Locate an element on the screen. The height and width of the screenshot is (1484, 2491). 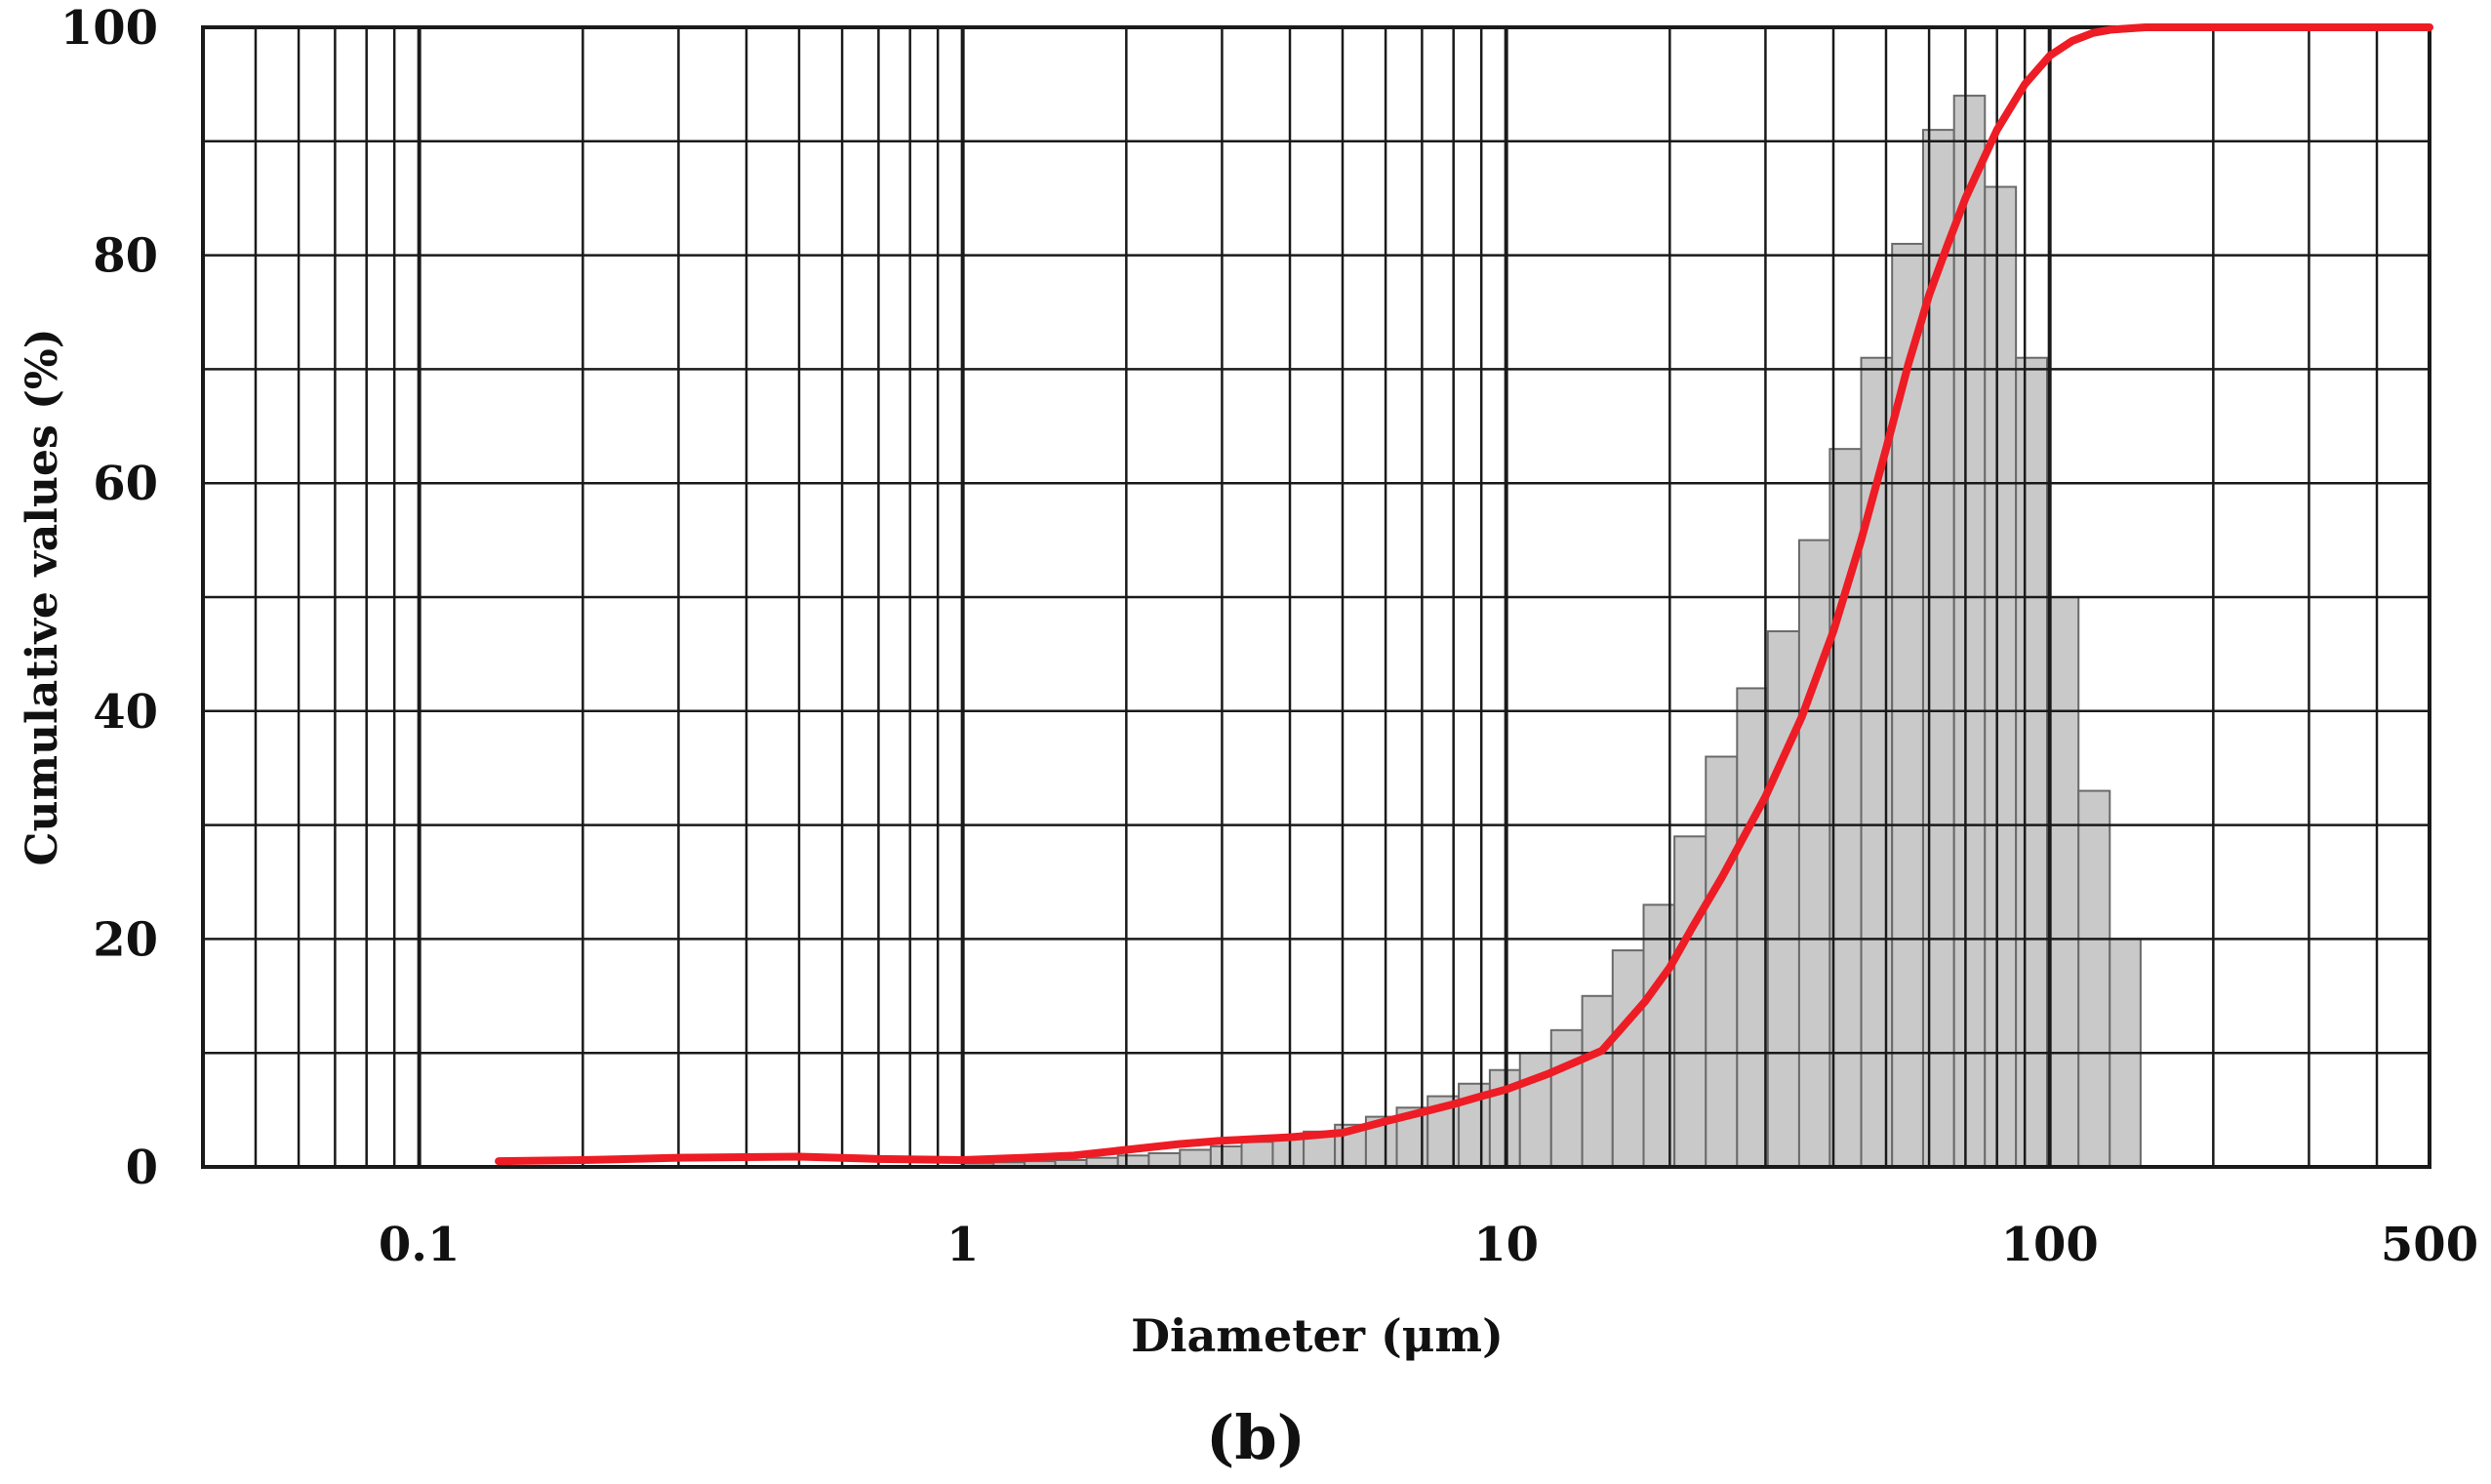
y-tick-label: 80 is located at coordinates (126, 256).